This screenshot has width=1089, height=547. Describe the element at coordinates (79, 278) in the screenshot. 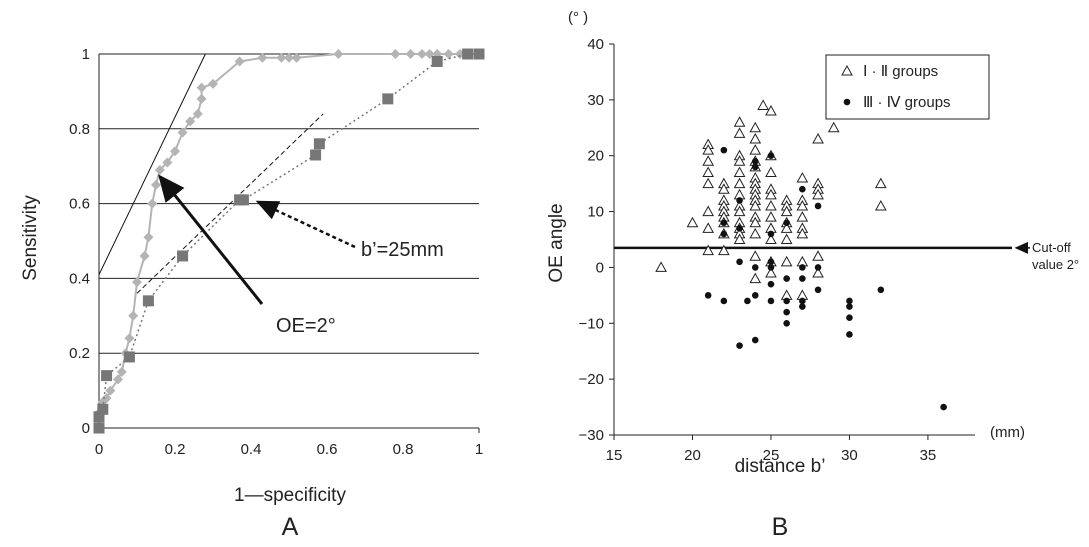

I see `y-tick-label: 0.4` at that location.